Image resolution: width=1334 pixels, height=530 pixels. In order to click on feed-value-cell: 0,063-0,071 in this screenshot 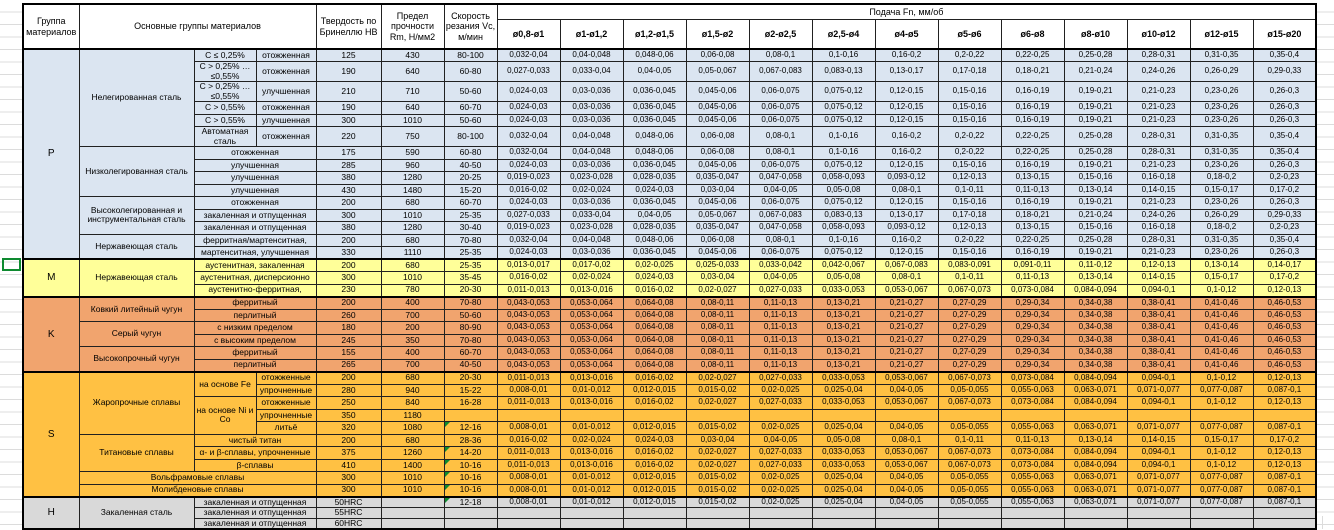, I will do `click(1095, 390)`.